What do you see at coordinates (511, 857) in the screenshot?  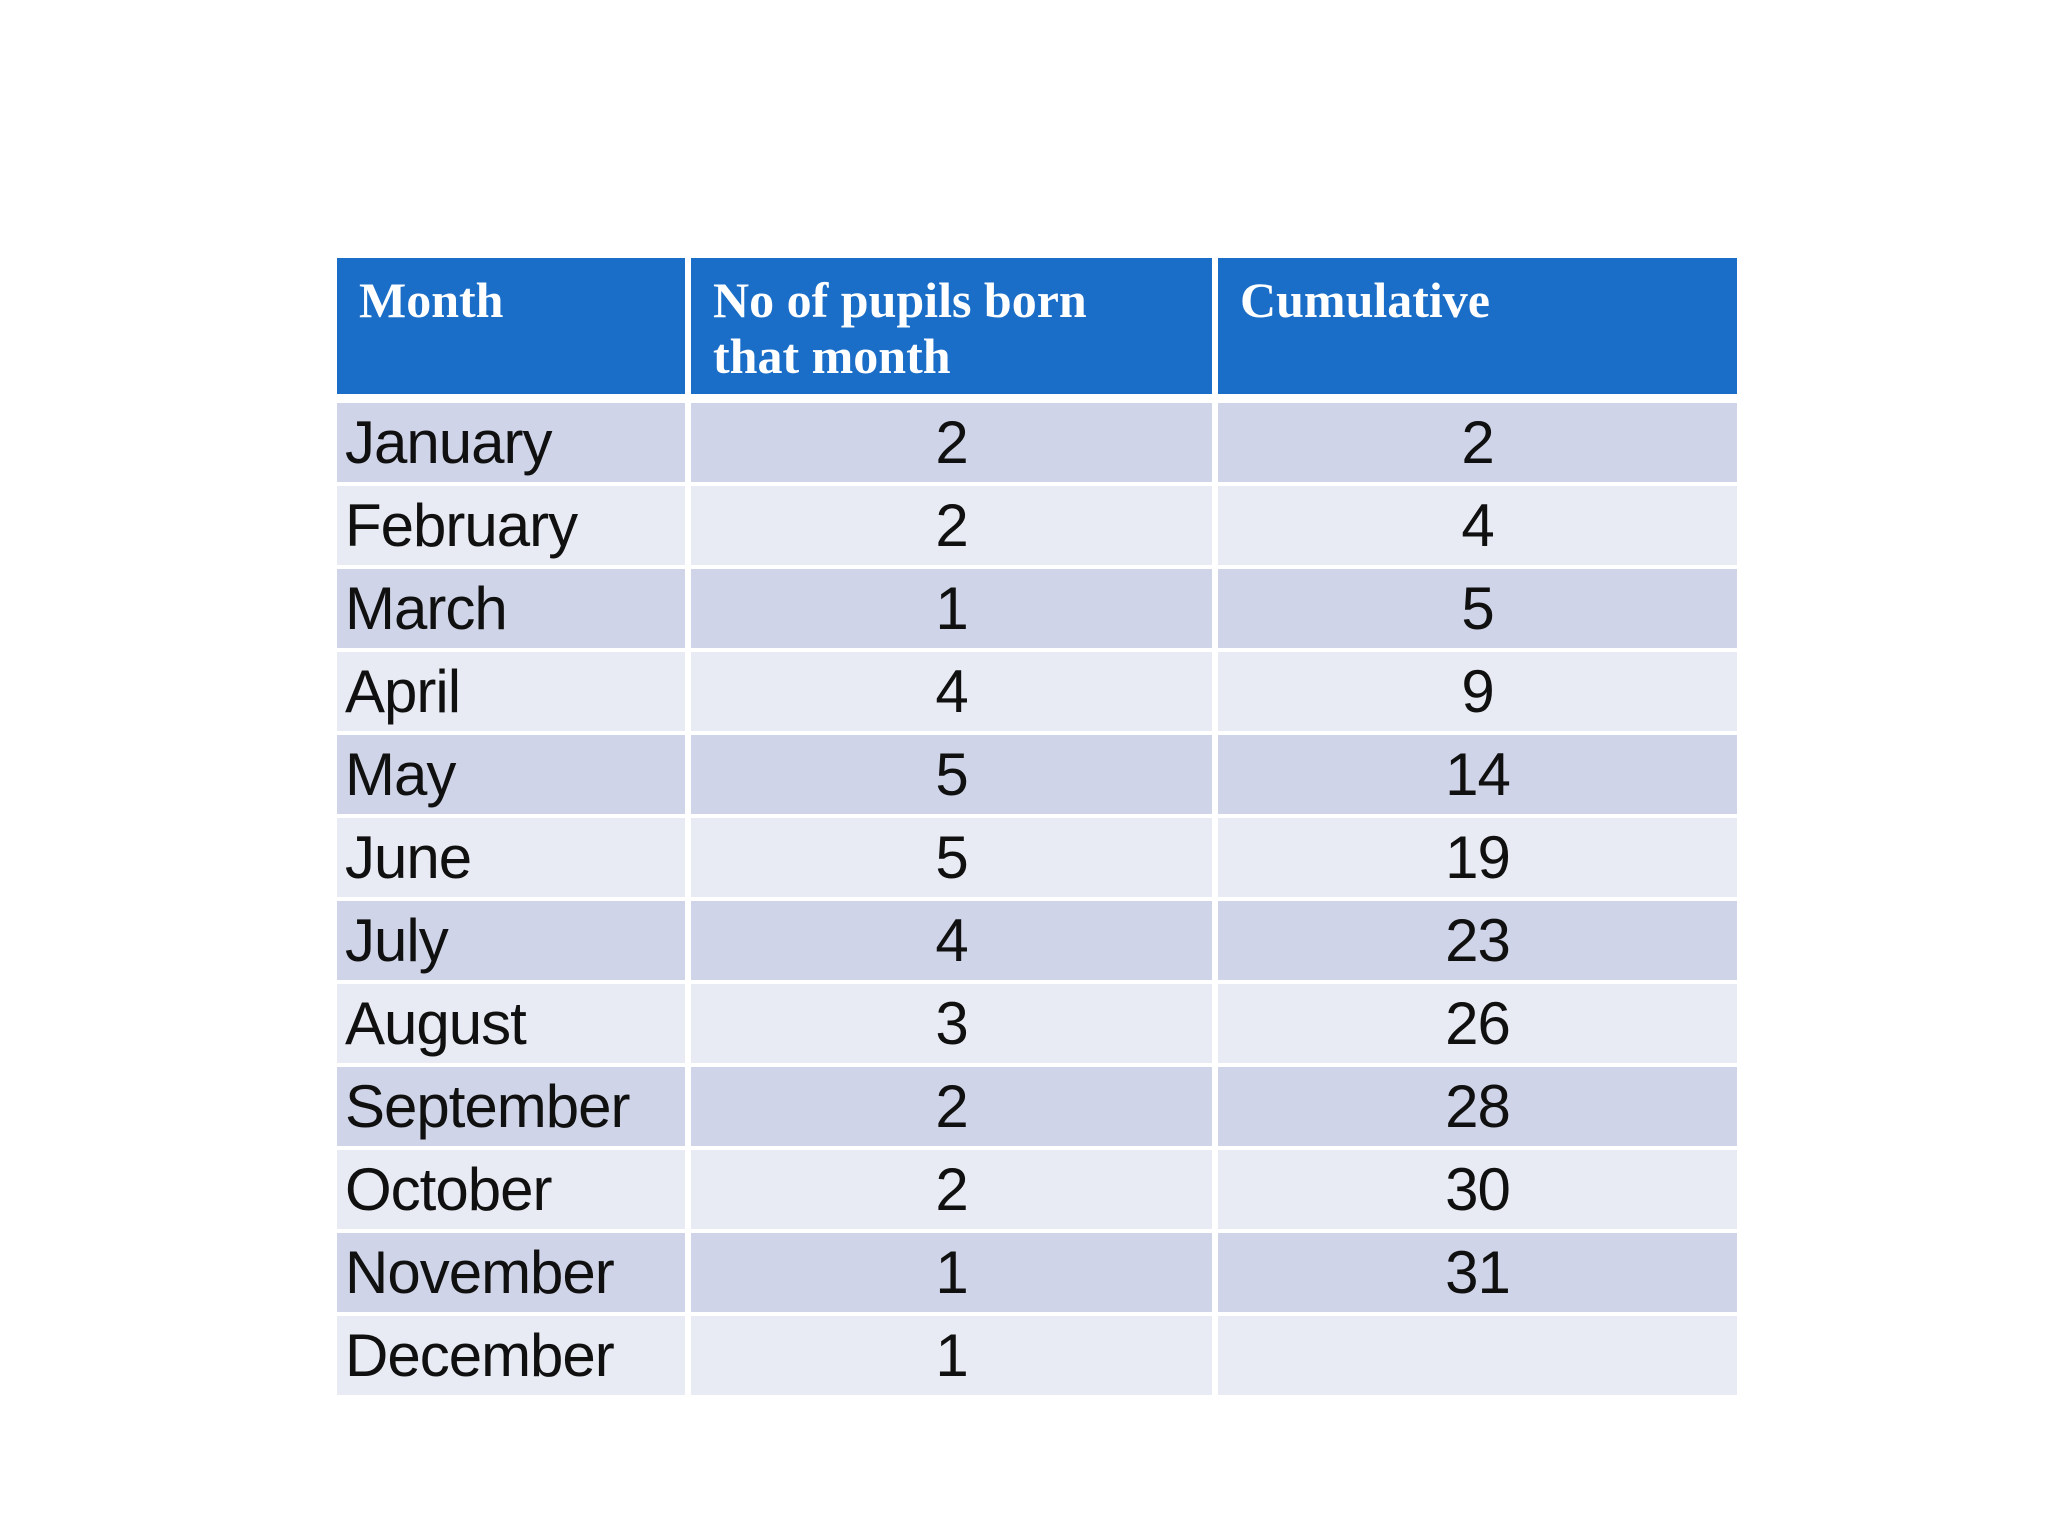 I see `month-cell: June` at bounding box center [511, 857].